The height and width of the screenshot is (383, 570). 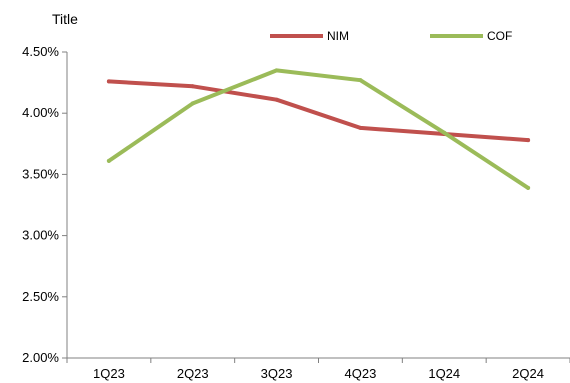 I want to click on y-tick-label: 3.00%, so click(x=40, y=235).